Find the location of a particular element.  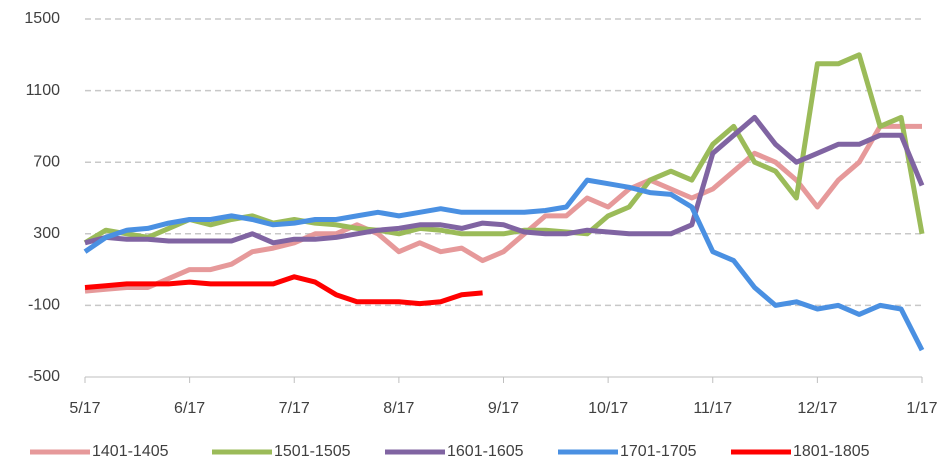

x-tick-label: 8/17 is located at coordinates (398, 408).